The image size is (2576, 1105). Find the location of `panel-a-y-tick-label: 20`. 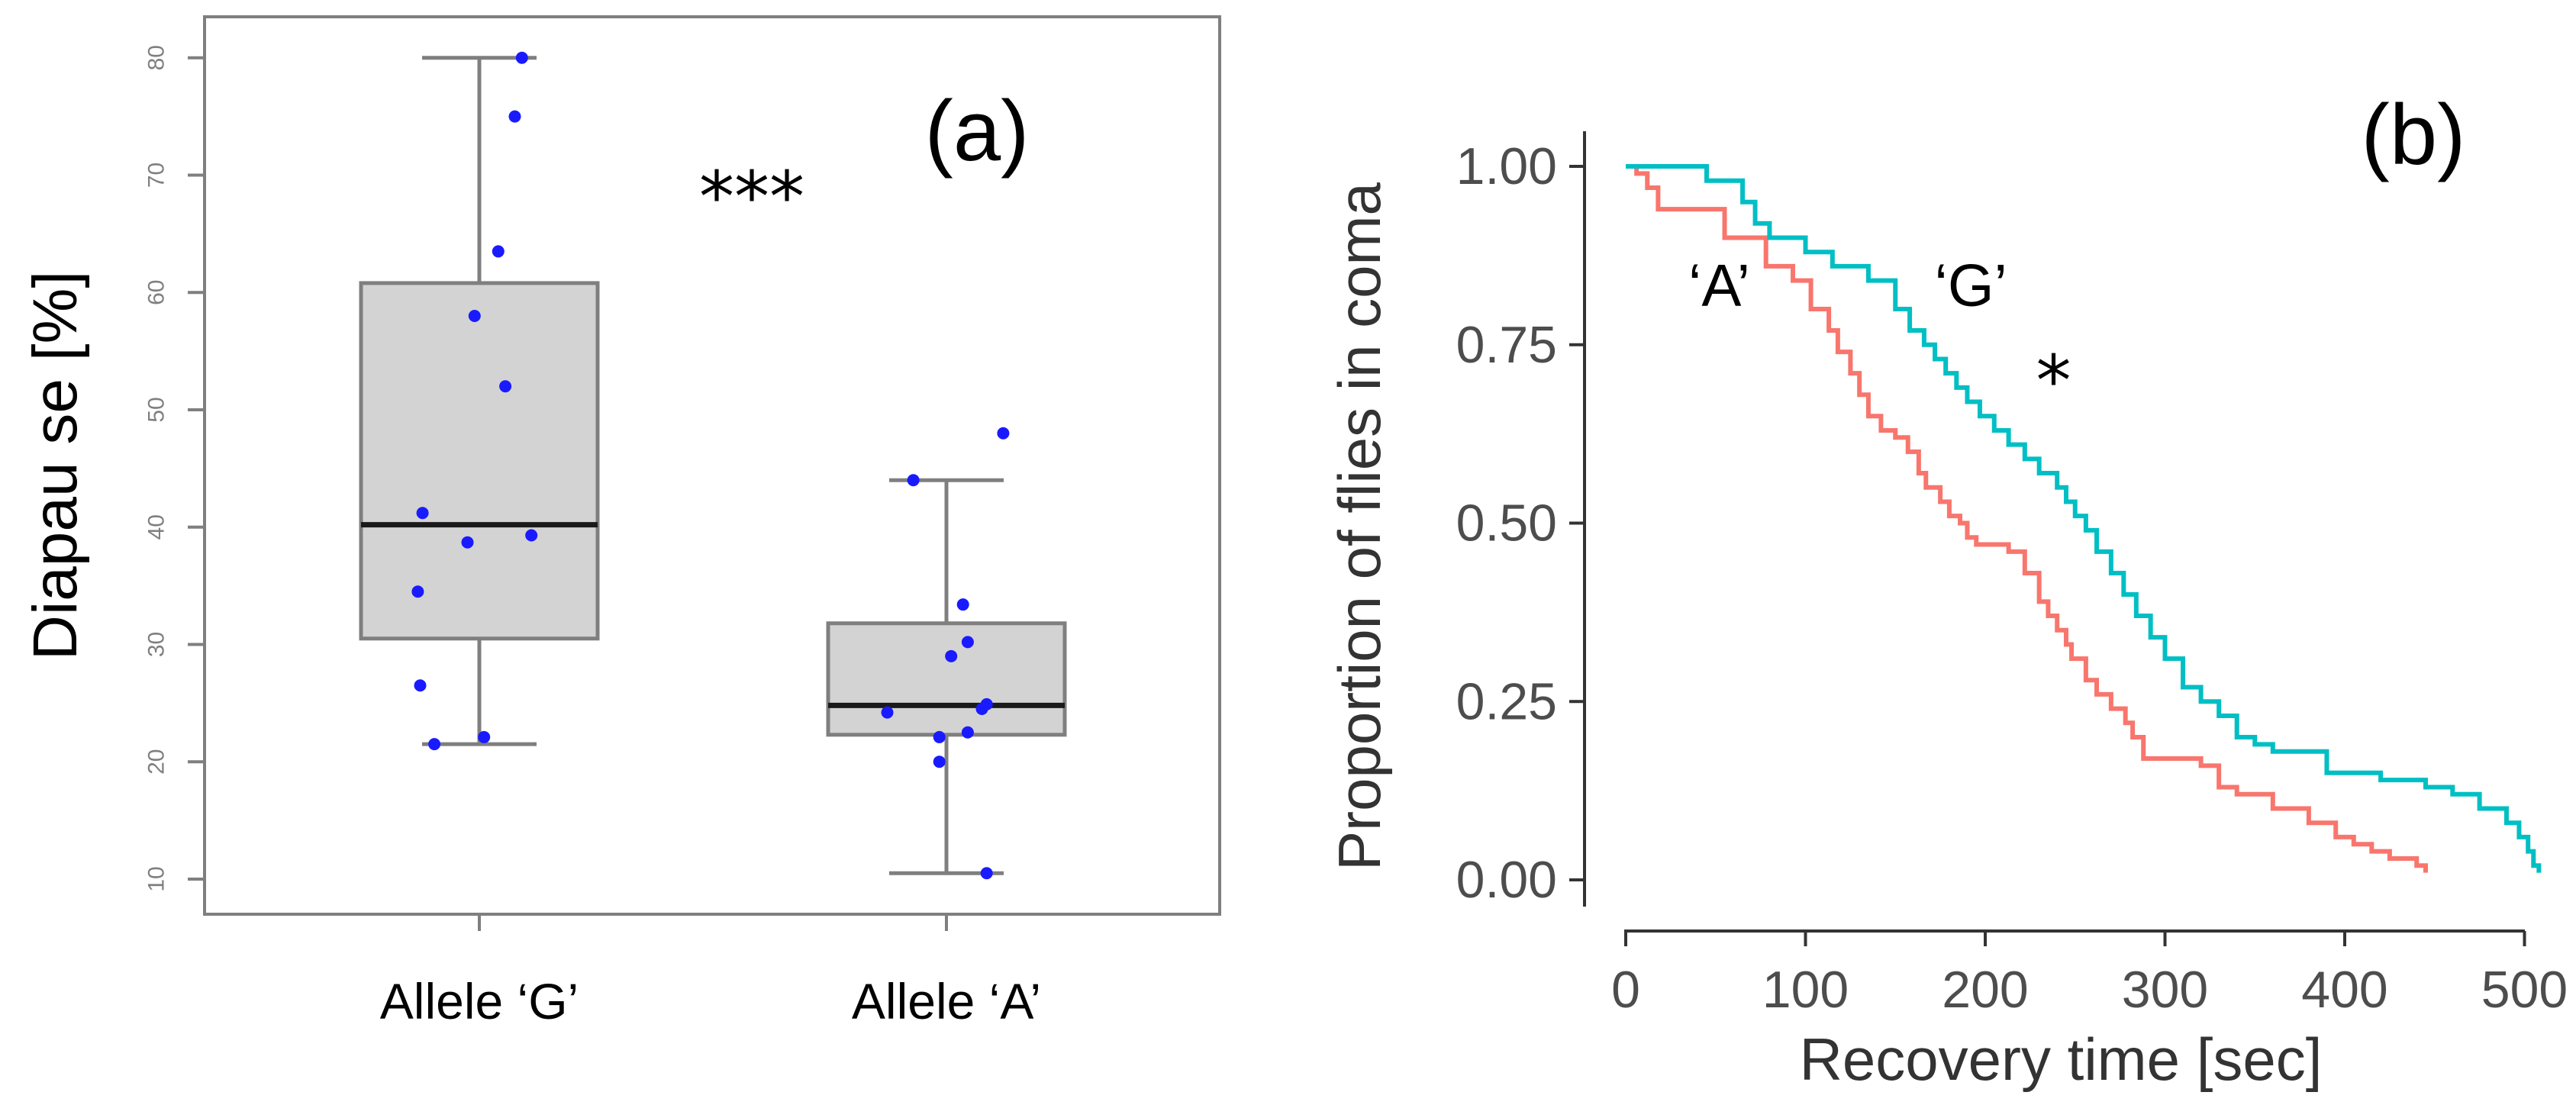

panel-a-y-tick-label: 20 is located at coordinates (156, 762).